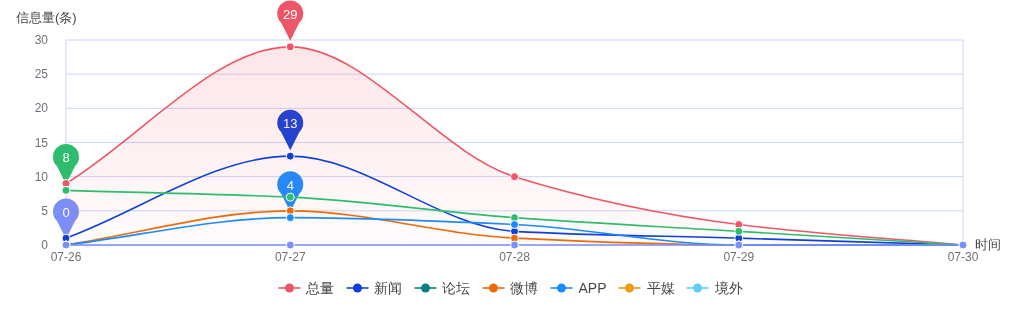 This screenshot has height=324, width=1021. What do you see at coordinates (66, 212) in the screenshot?
I see `annotation: 0` at bounding box center [66, 212].